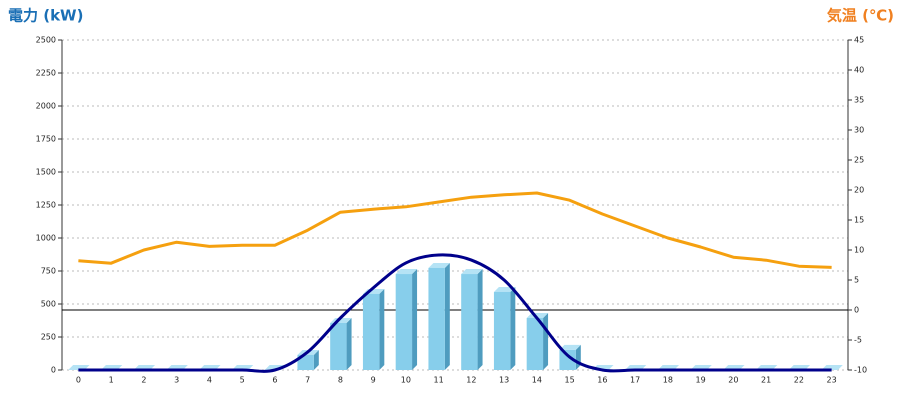 The height and width of the screenshot is (400, 900). I want to click on x-tick-label: 13, so click(504, 380).